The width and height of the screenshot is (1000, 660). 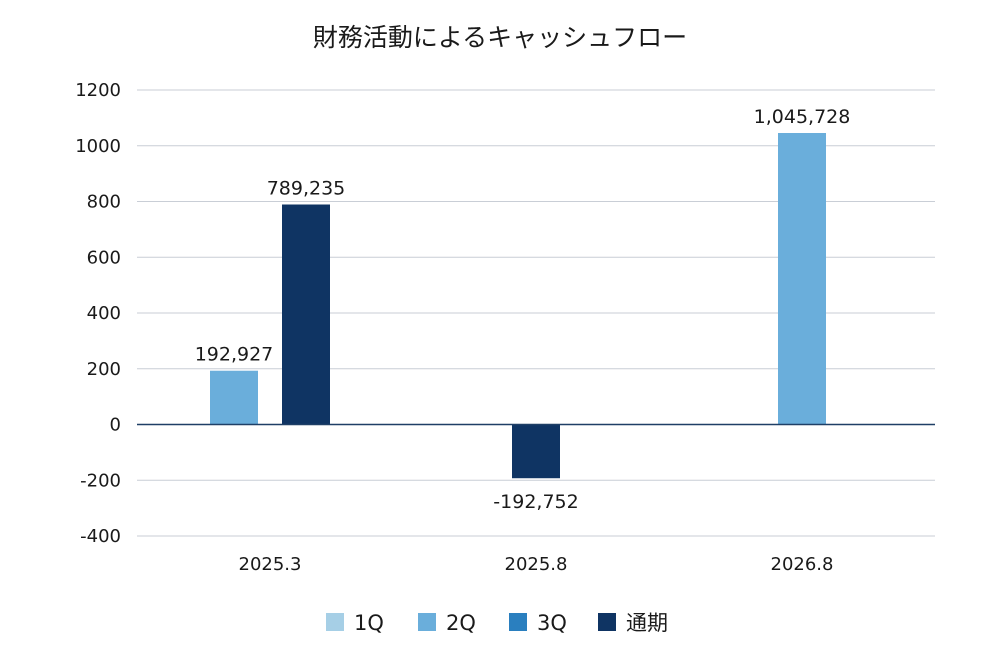 What do you see at coordinates (369, 623) in the screenshot?
I see `legend-label: 1Q` at bounding box center [369, 623].